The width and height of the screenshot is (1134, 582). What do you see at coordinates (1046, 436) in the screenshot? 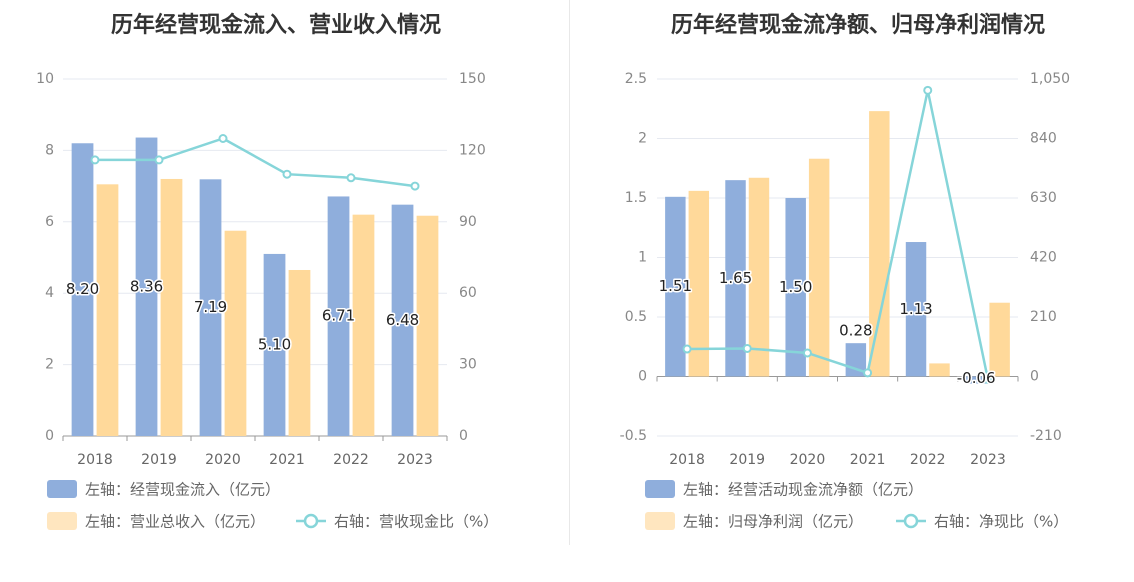
I see `right-axis-tick-label: -210` at bounding box center [1046, 436].